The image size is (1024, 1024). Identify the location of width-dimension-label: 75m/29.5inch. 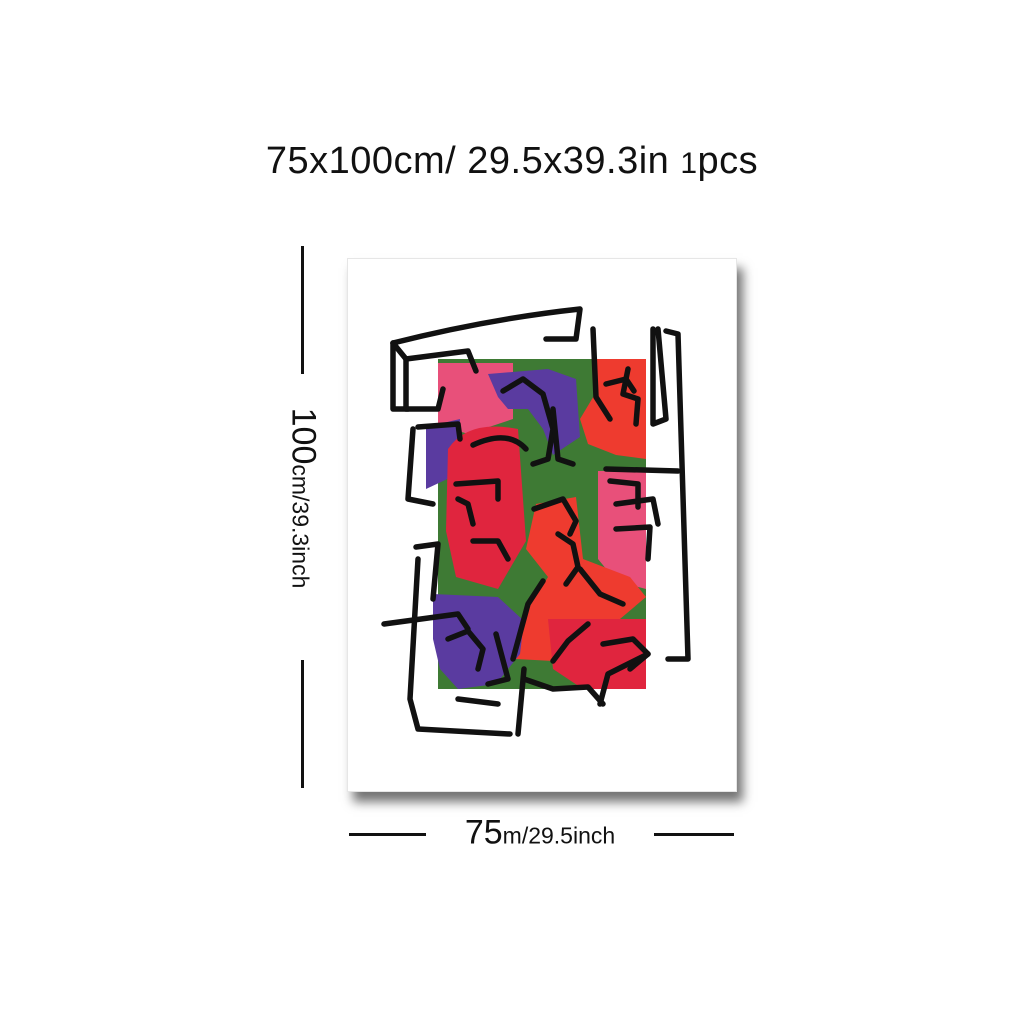
(540, 833).